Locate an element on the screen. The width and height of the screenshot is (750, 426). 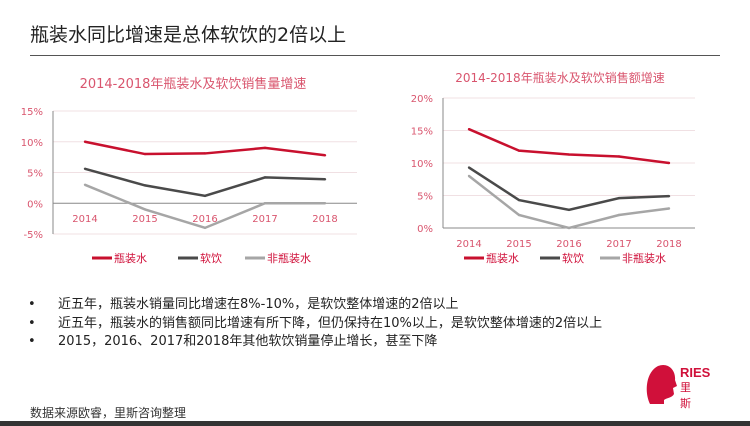
y-tick-label: -5% is located at coordinates (33, 235).